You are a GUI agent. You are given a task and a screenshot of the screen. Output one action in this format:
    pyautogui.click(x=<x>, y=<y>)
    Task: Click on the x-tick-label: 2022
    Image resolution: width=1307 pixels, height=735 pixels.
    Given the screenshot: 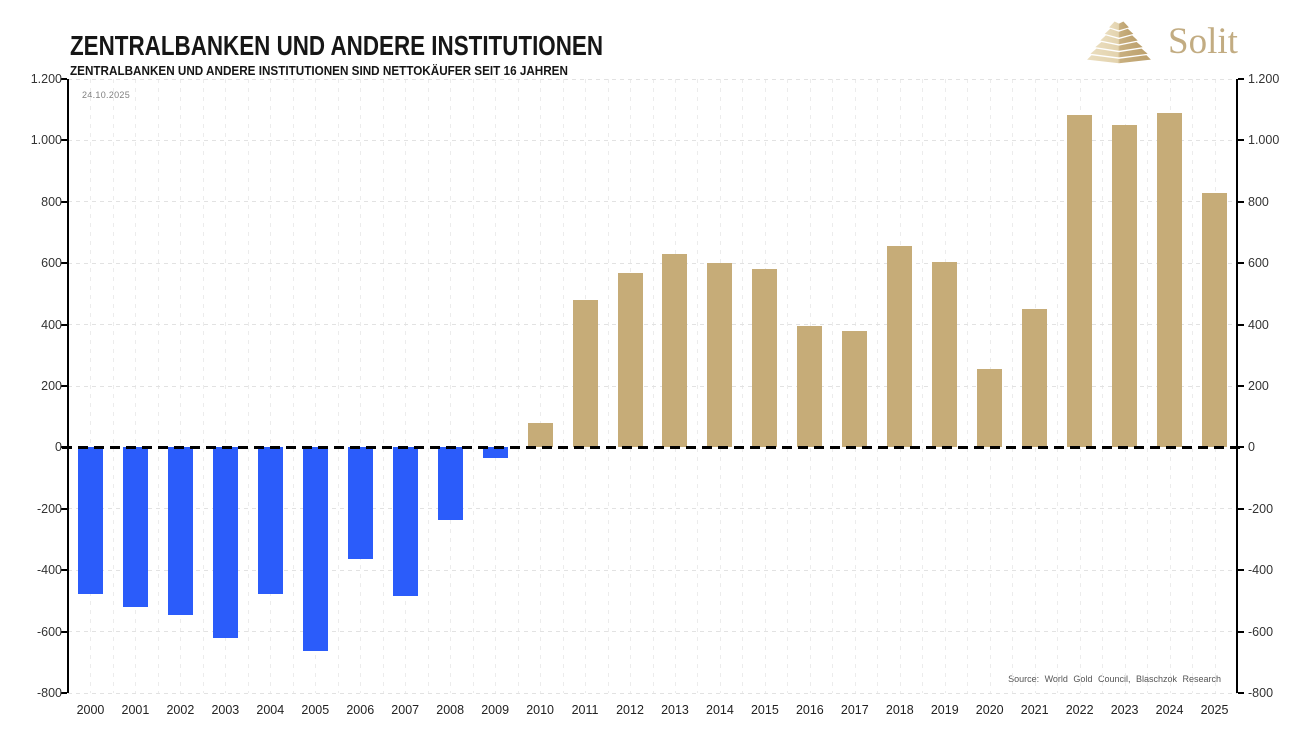 What is the action you would take?
    pyautogui.click(x=1079, y=710)
    